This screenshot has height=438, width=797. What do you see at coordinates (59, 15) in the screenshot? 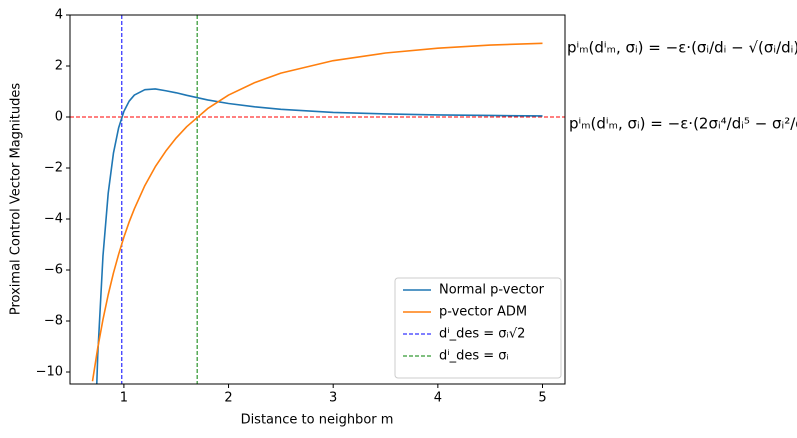
I see `y-tick-label: 4` at bounding box center [59, 15].